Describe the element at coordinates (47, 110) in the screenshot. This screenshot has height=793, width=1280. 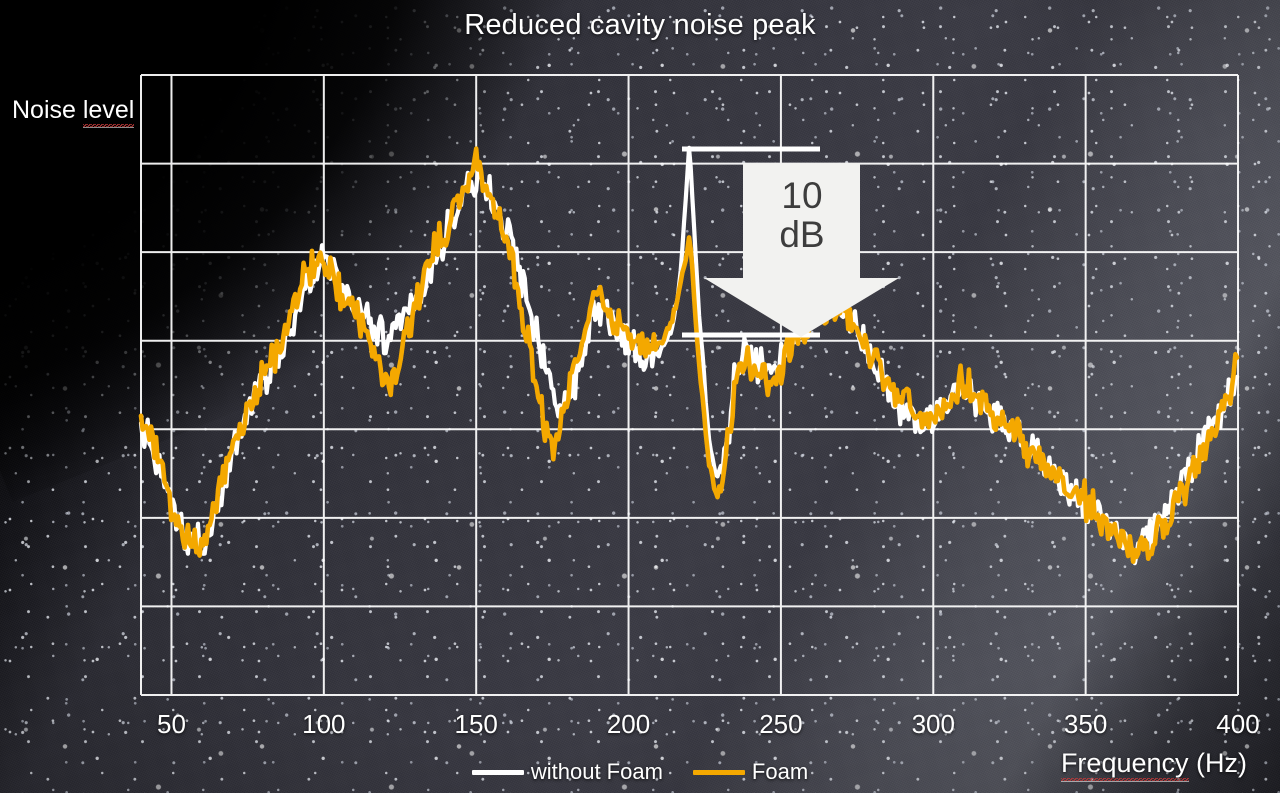
I see `y-axis-label-text: Noise` at that location.